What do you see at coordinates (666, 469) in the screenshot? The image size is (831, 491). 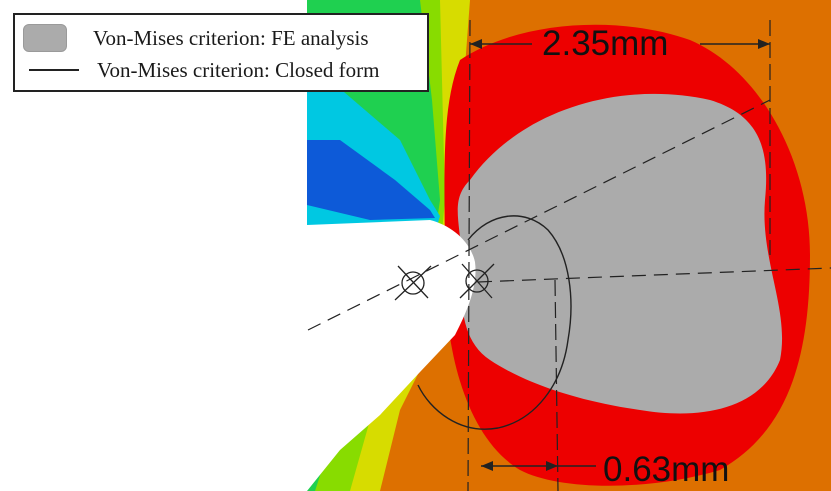 I see `bottom-dimension-label: 0.63mm` at bounding box center [666, 469].